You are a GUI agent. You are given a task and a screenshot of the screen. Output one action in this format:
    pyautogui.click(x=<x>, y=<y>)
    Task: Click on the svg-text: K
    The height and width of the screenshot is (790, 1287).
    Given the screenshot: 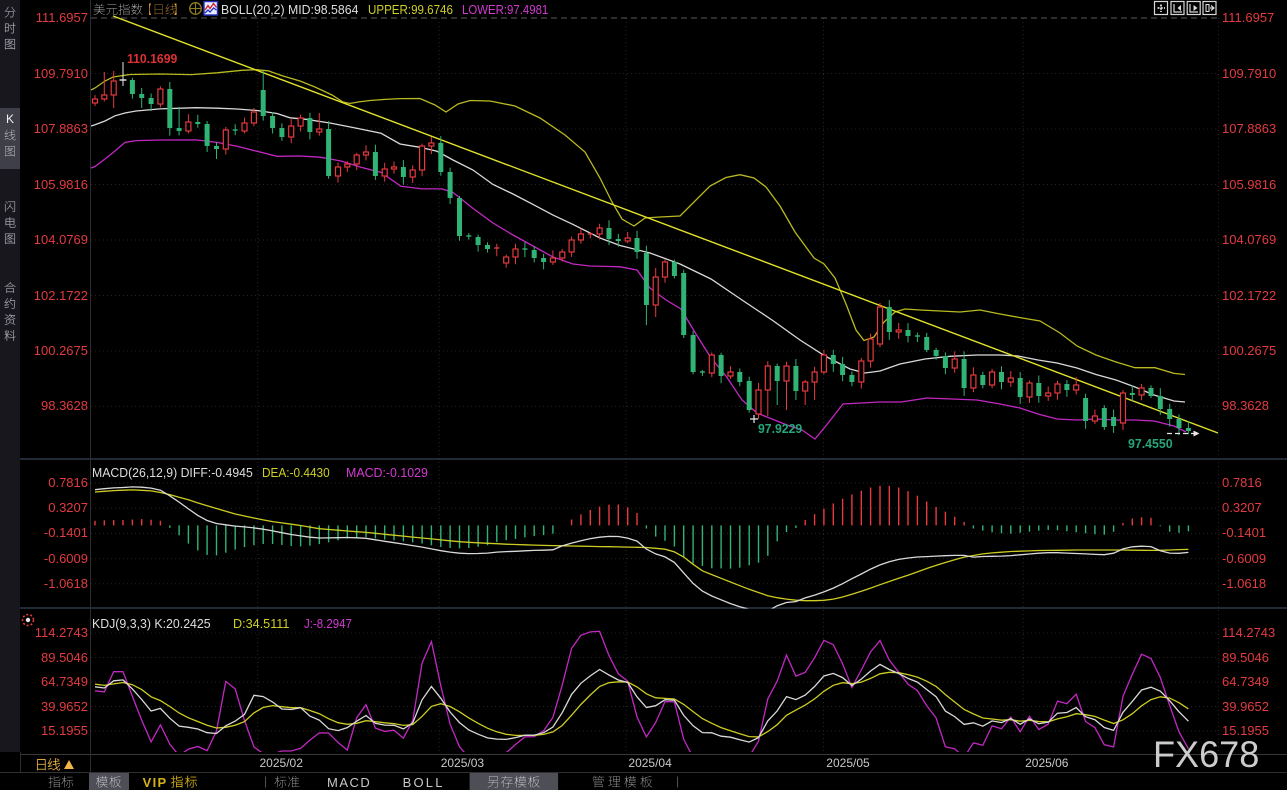 What is the action you would take?
    pyautogui.click(x=10, y=119)
    